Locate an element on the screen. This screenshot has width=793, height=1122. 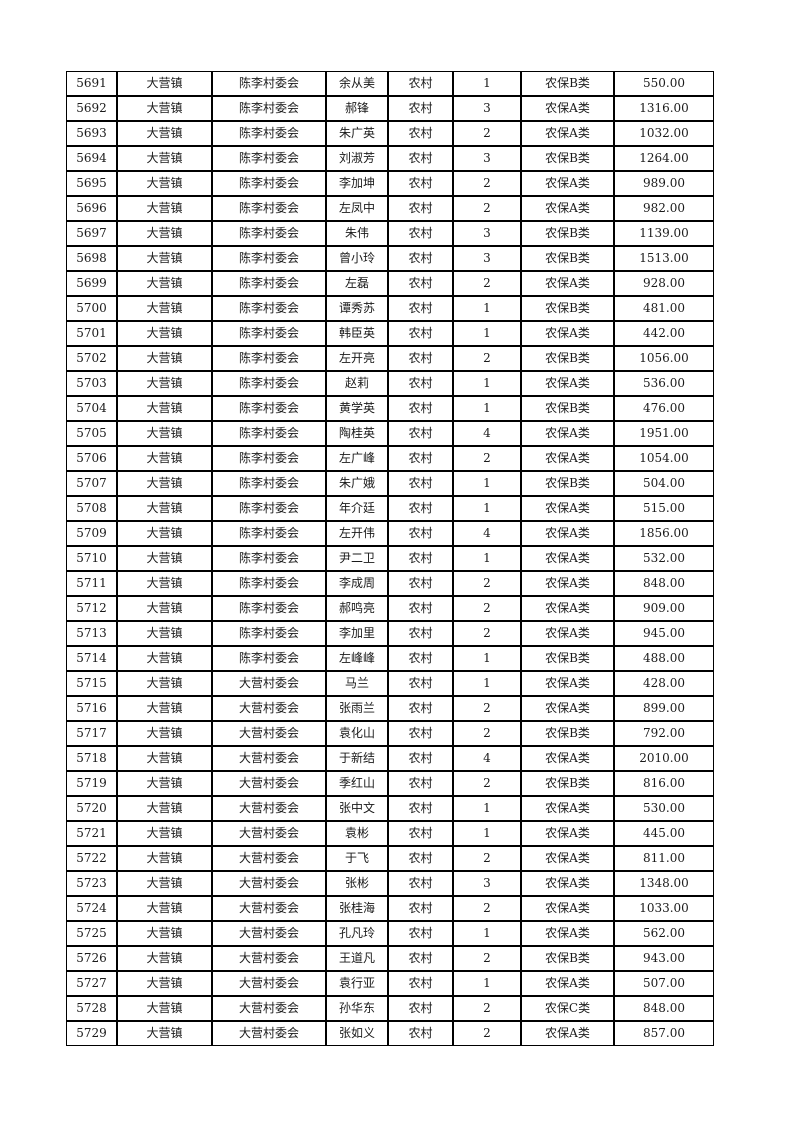
table-row: 5726 大营镇 大营村委会 王道凡 农村 2 农保B类 943.00 is located at coordinates (390, 958).